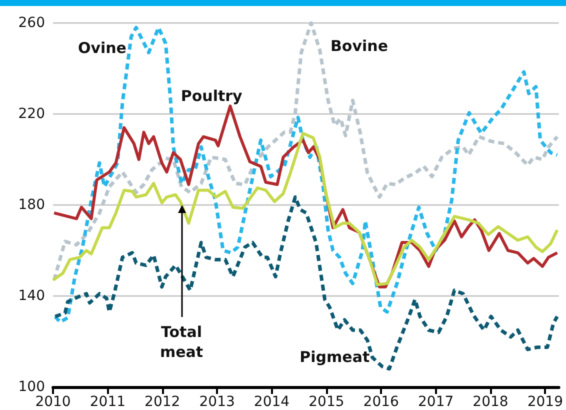 The width and height of the screenshot is (566, 410). I want to click on x-tick-label: 2016, so click(381, 402).